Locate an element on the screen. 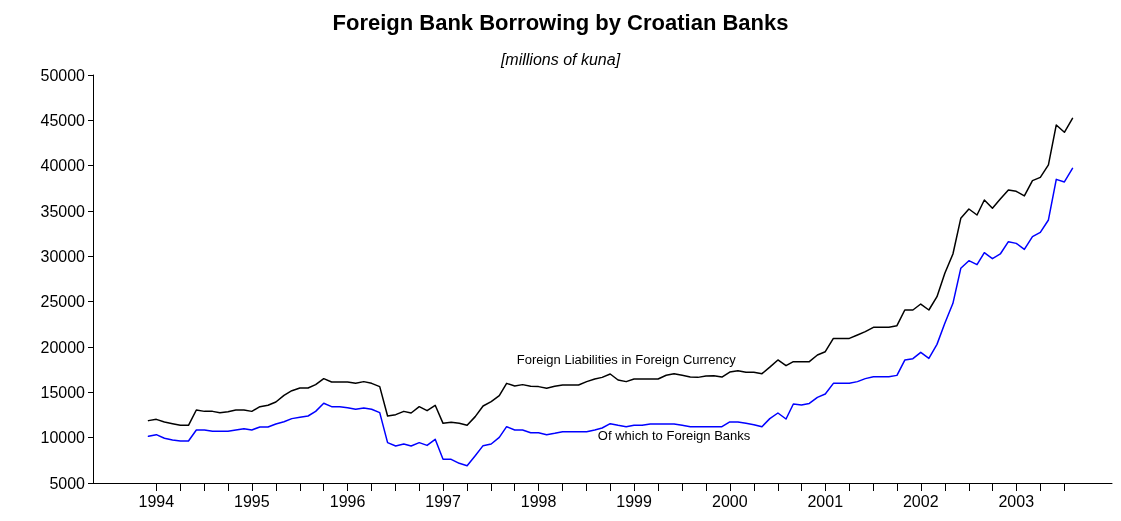  y-tick-label: 50000 is located at coordinates (63, 75).